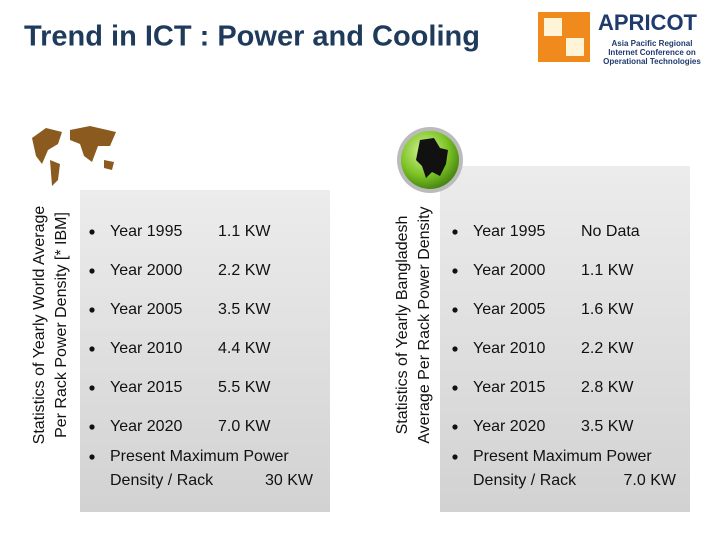  What do you see at coordinates (607, 309) in the screenshot?
I see `row-value: 1.6 KW` at bounding box center [607, 309].